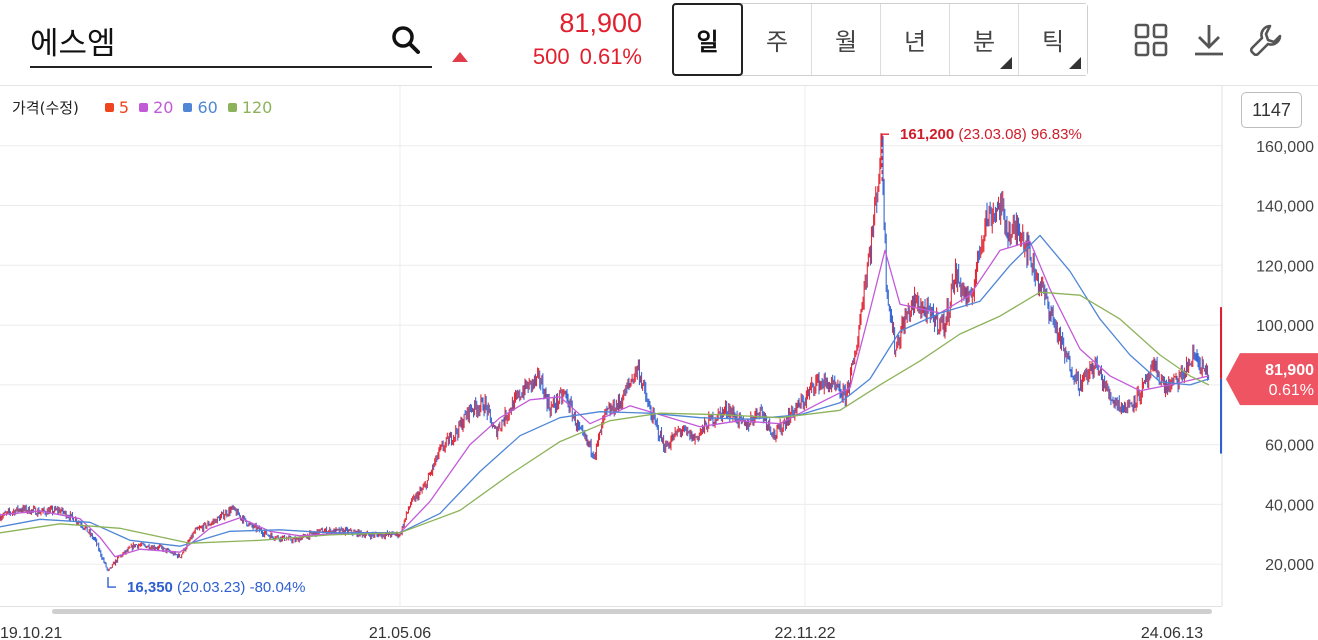 The width and height of the screenshot is (1318, 640). I want to click on candle-count-badge: 1147, so click(1271, 110).